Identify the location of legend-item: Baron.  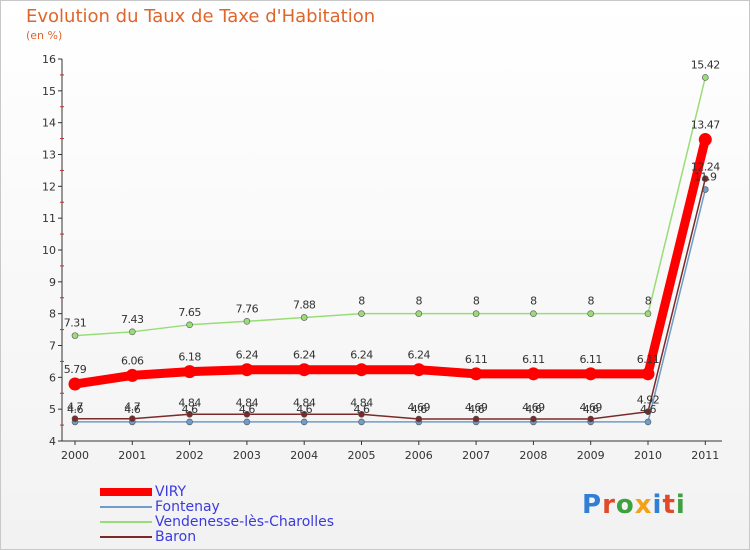
(250, 537).